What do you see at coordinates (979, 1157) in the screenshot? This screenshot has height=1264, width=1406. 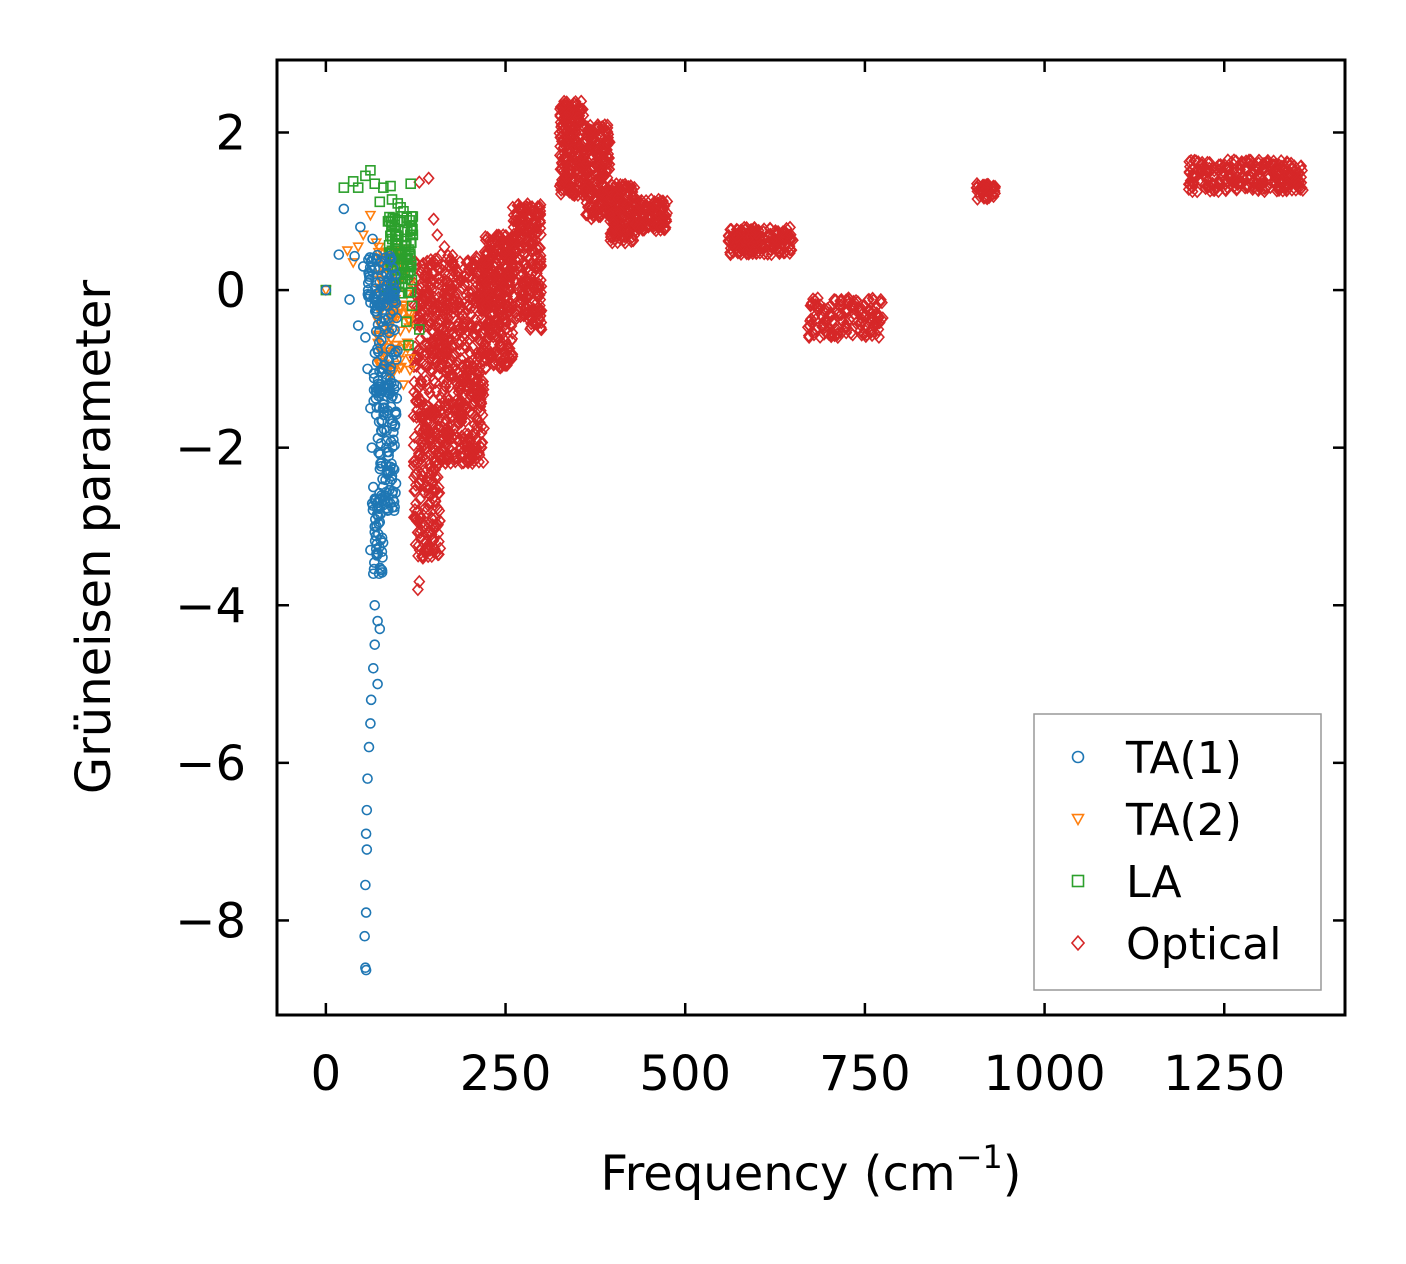 I see `x-axis-label-superscript: −1` at bounding box center [979, 1157].